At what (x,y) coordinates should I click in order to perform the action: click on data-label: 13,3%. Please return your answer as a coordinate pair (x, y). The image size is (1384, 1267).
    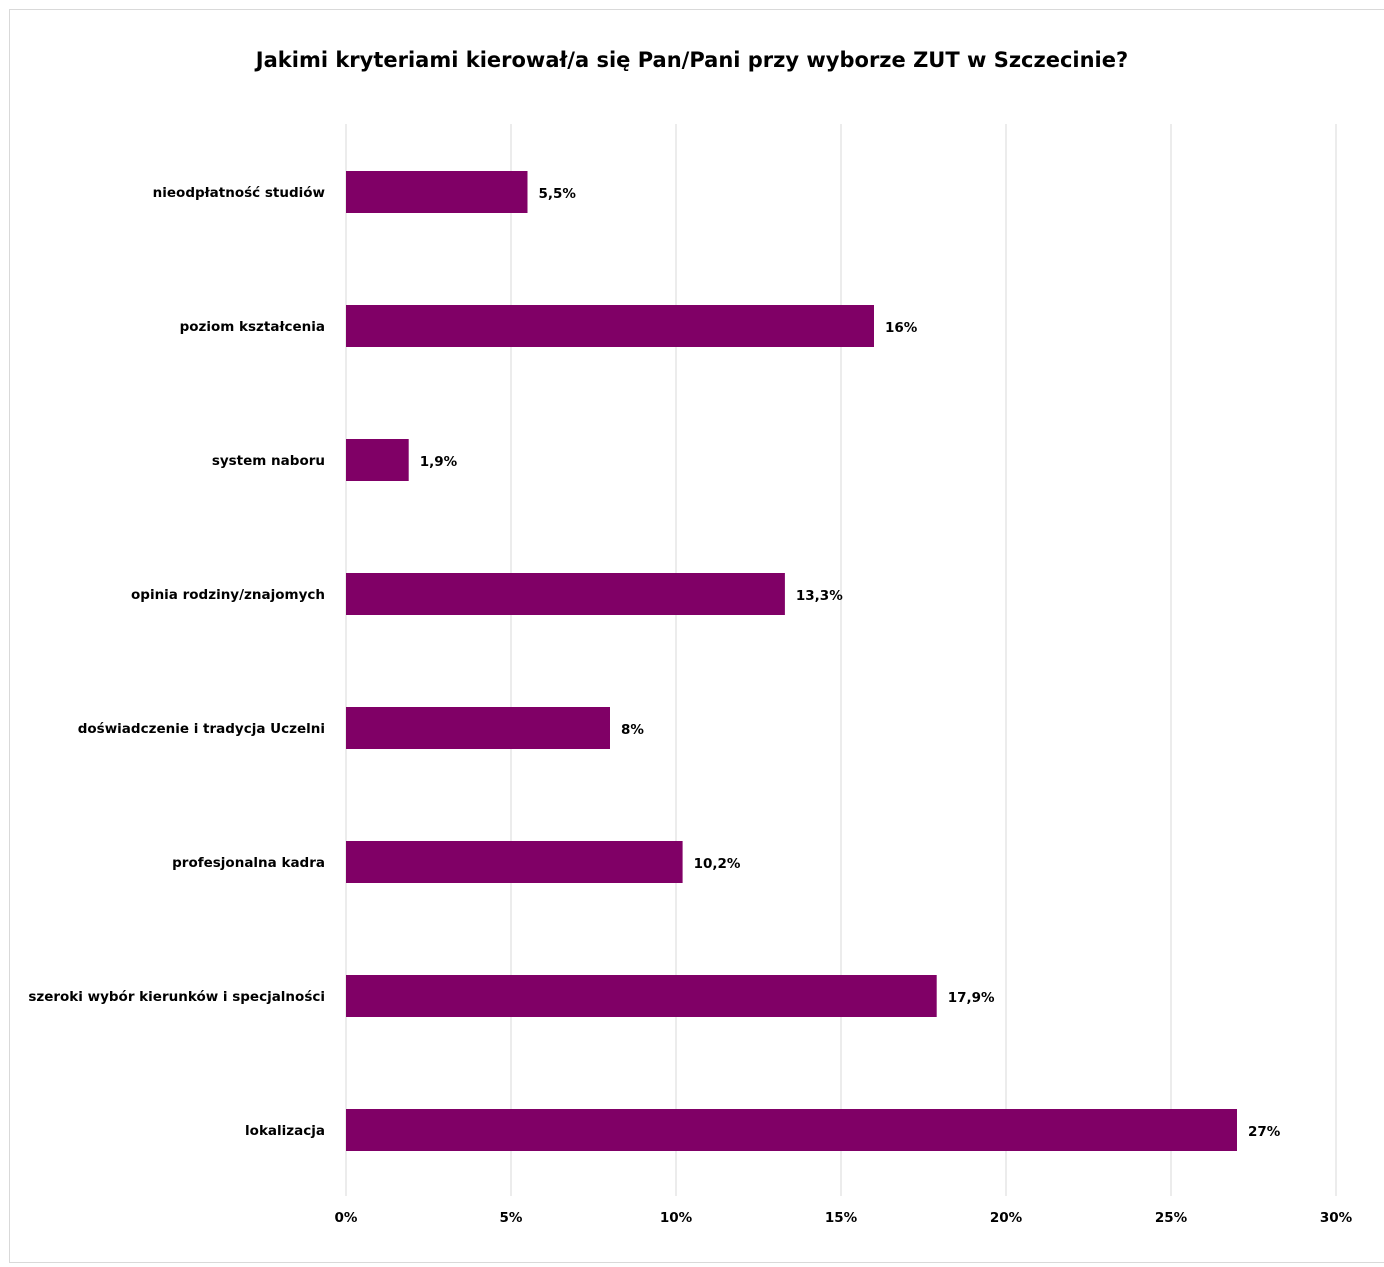
    Looking at the image, I should click on (819, 596).